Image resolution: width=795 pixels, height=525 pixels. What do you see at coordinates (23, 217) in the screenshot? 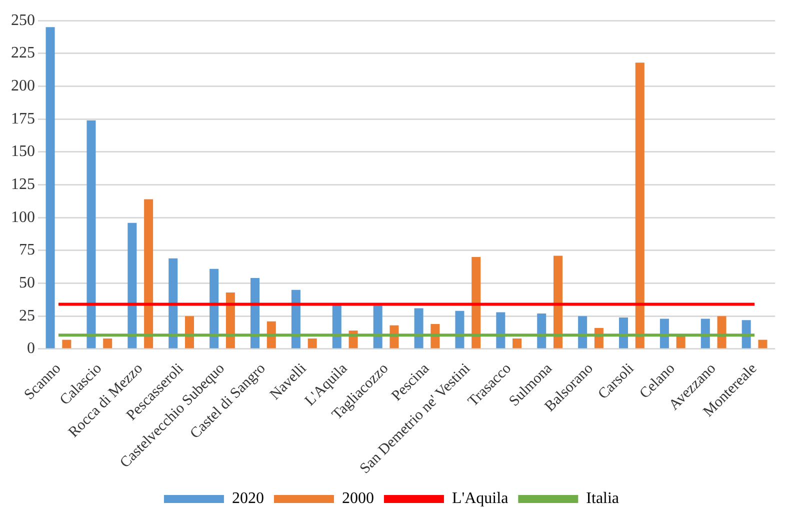
I see `y-tick-label: 100` at bounding box center [23, 217].